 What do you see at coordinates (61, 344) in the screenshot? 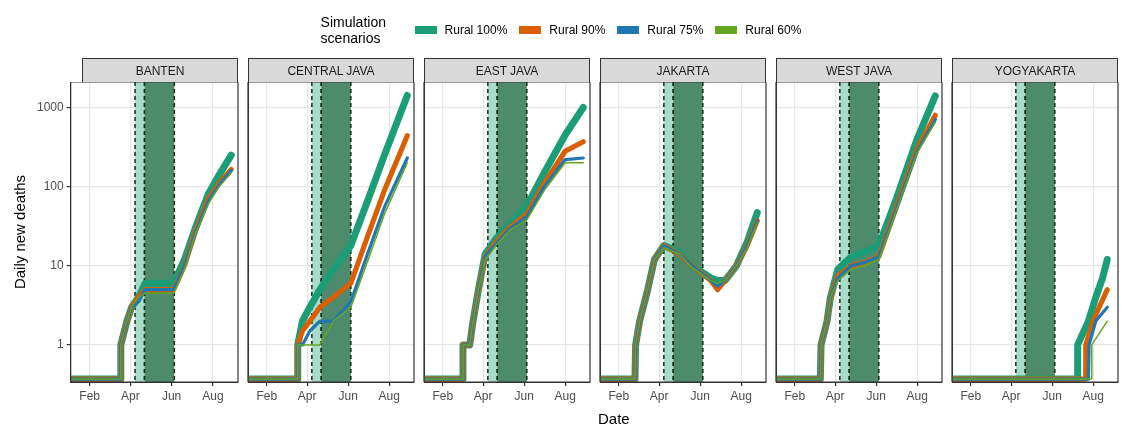
I see `y-tick-label: 1` at bounding box center [61, 344].